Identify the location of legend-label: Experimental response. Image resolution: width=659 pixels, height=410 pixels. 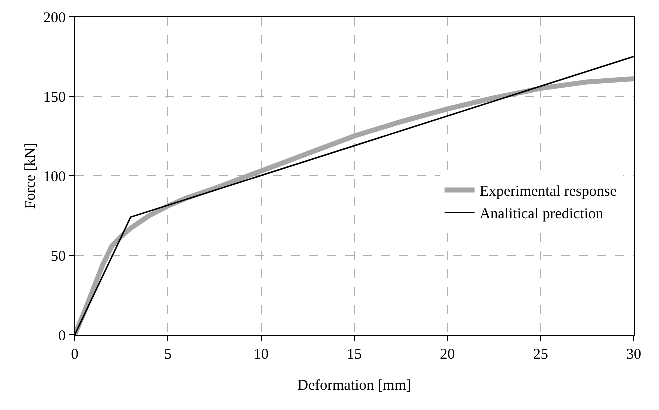
(549, 192).